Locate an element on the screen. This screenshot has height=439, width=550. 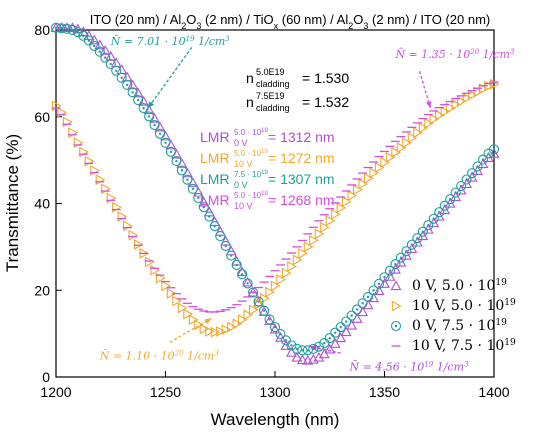
y-ticks: 0 20 40 60 80 is located at coordinates (48, 203).